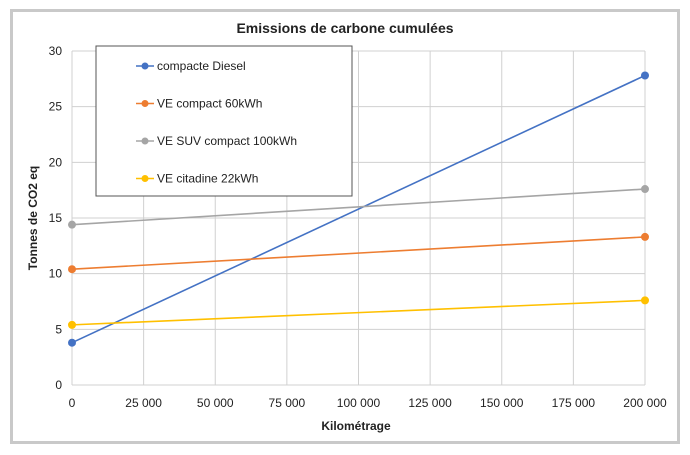 The width and height of the screenshot is (690, 455). Describe the element at coordinates (72, 403) in the screenshot. I see `x-tick-label: 0` at that location.